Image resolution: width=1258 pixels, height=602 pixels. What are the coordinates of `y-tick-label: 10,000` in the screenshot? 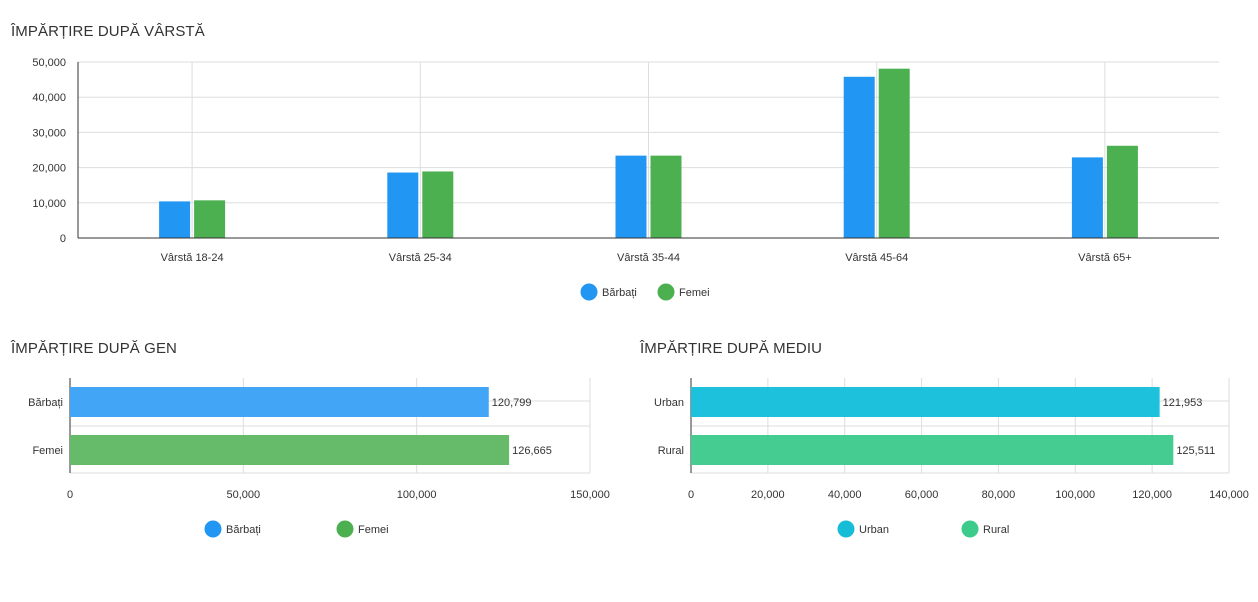 It's located at (49, 204).